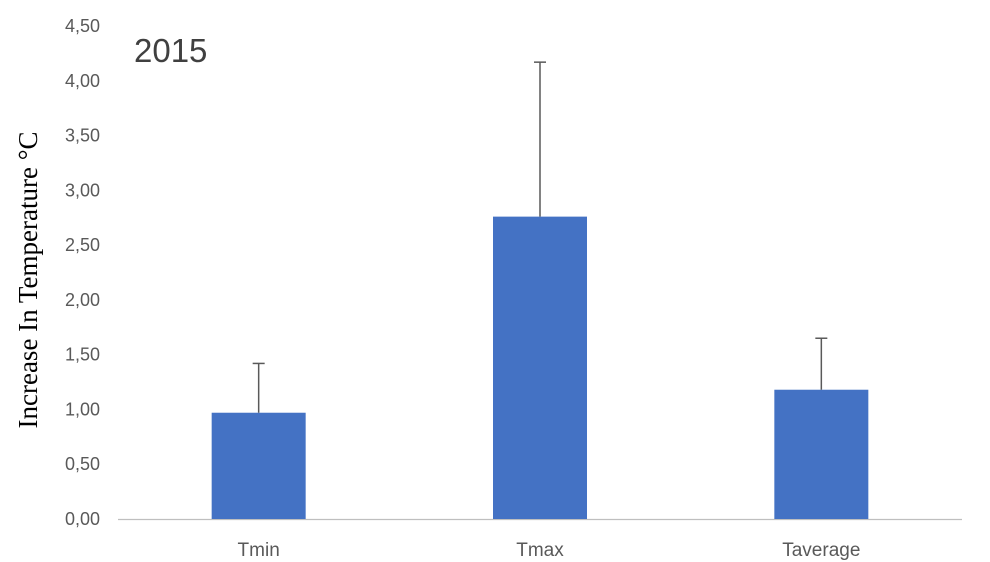  What do you see at coordinates (82, 245) in the screenshot?
I see `y-tick-label: 2,50` at bounding box center [82, 245].